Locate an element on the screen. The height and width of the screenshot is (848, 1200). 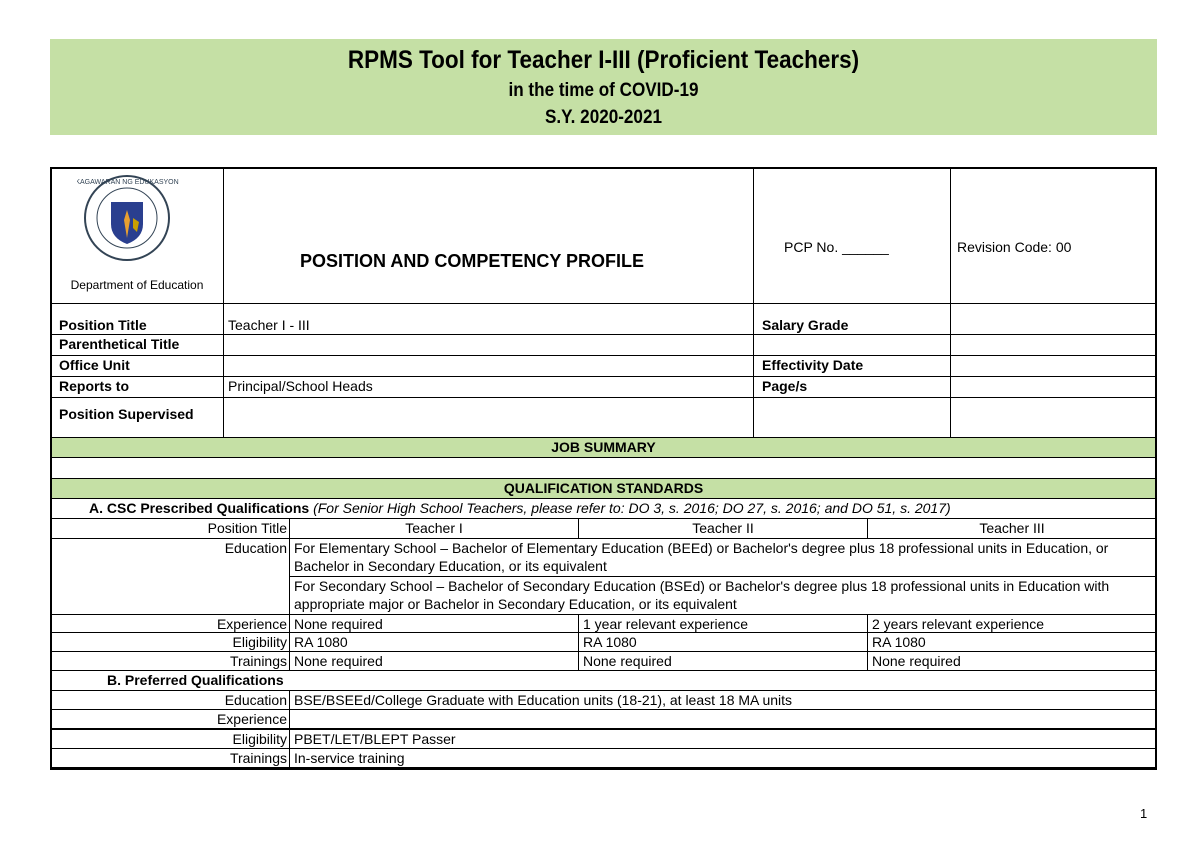
school-year: S.Y. 2020-2021 is located at coordinates (603, 117).